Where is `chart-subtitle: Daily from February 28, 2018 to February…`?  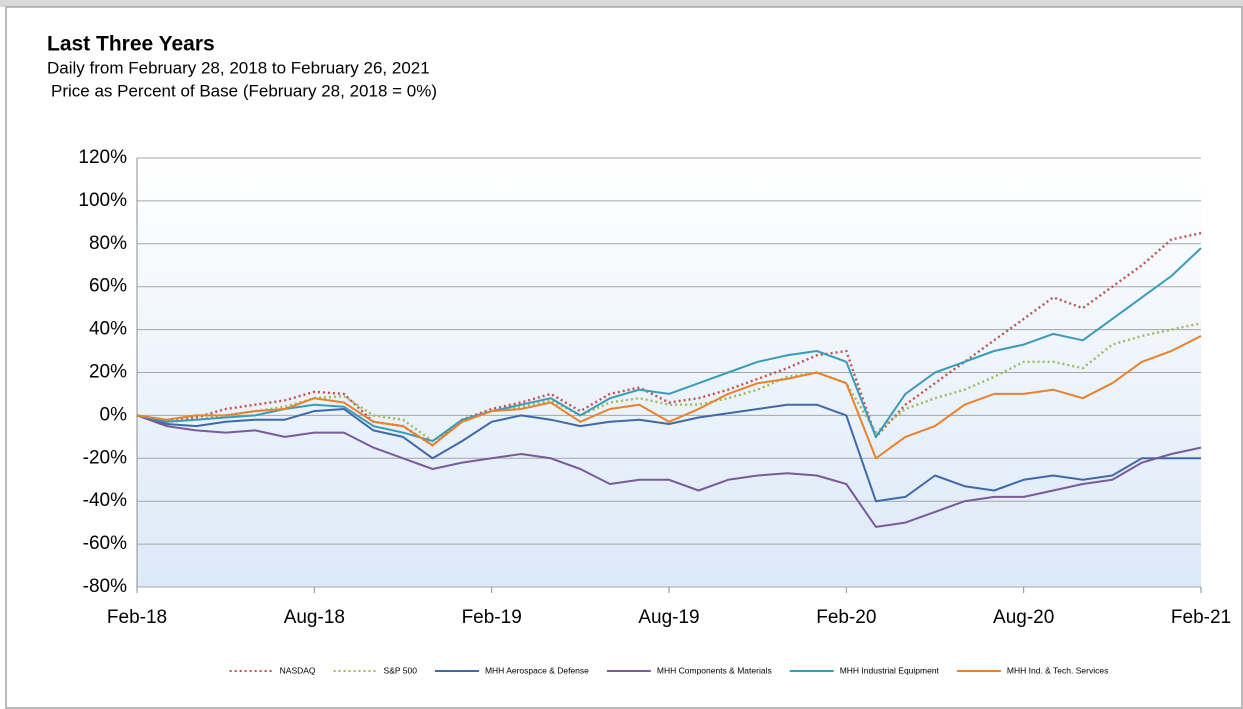
chart-subtitle: Daily from February 28, 2018 to February… is located at coordinates (238, 67).